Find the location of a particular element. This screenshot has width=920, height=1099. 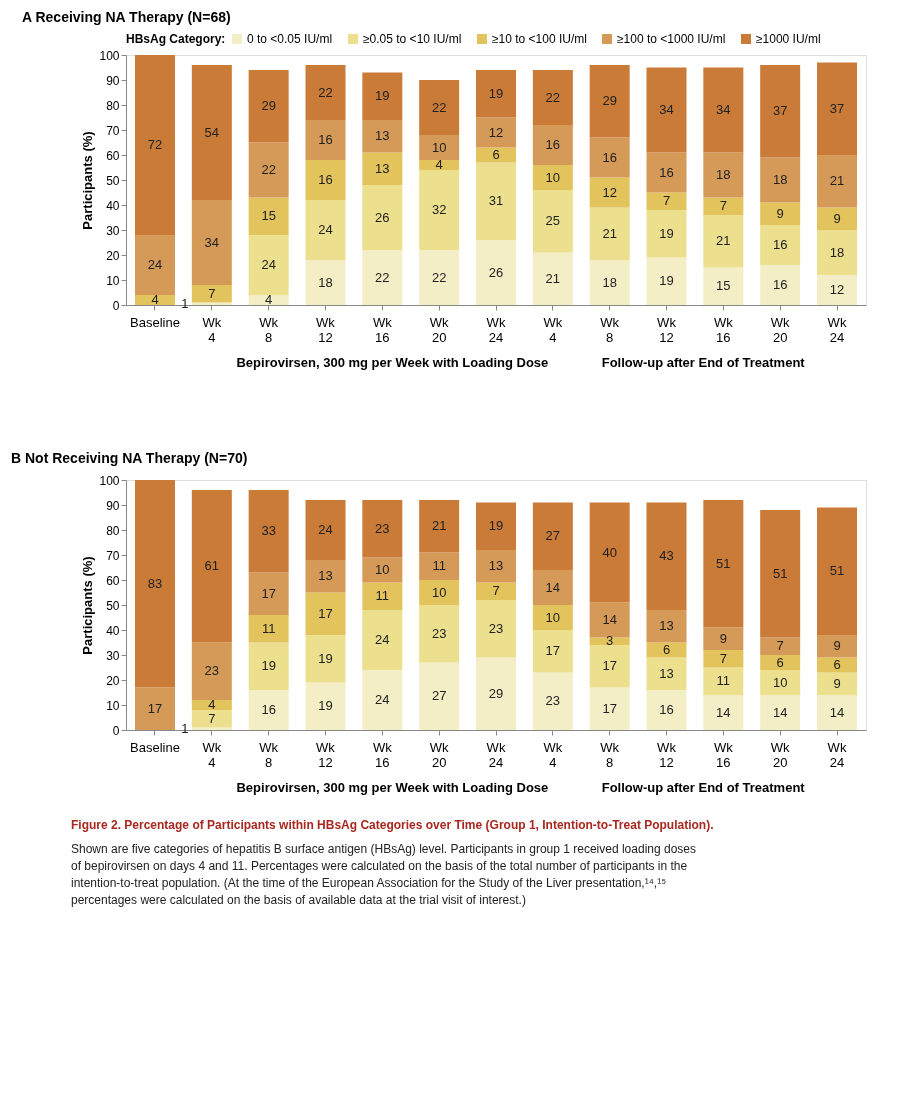

y-tick-label: 90 is located at coordinates (113, 505).